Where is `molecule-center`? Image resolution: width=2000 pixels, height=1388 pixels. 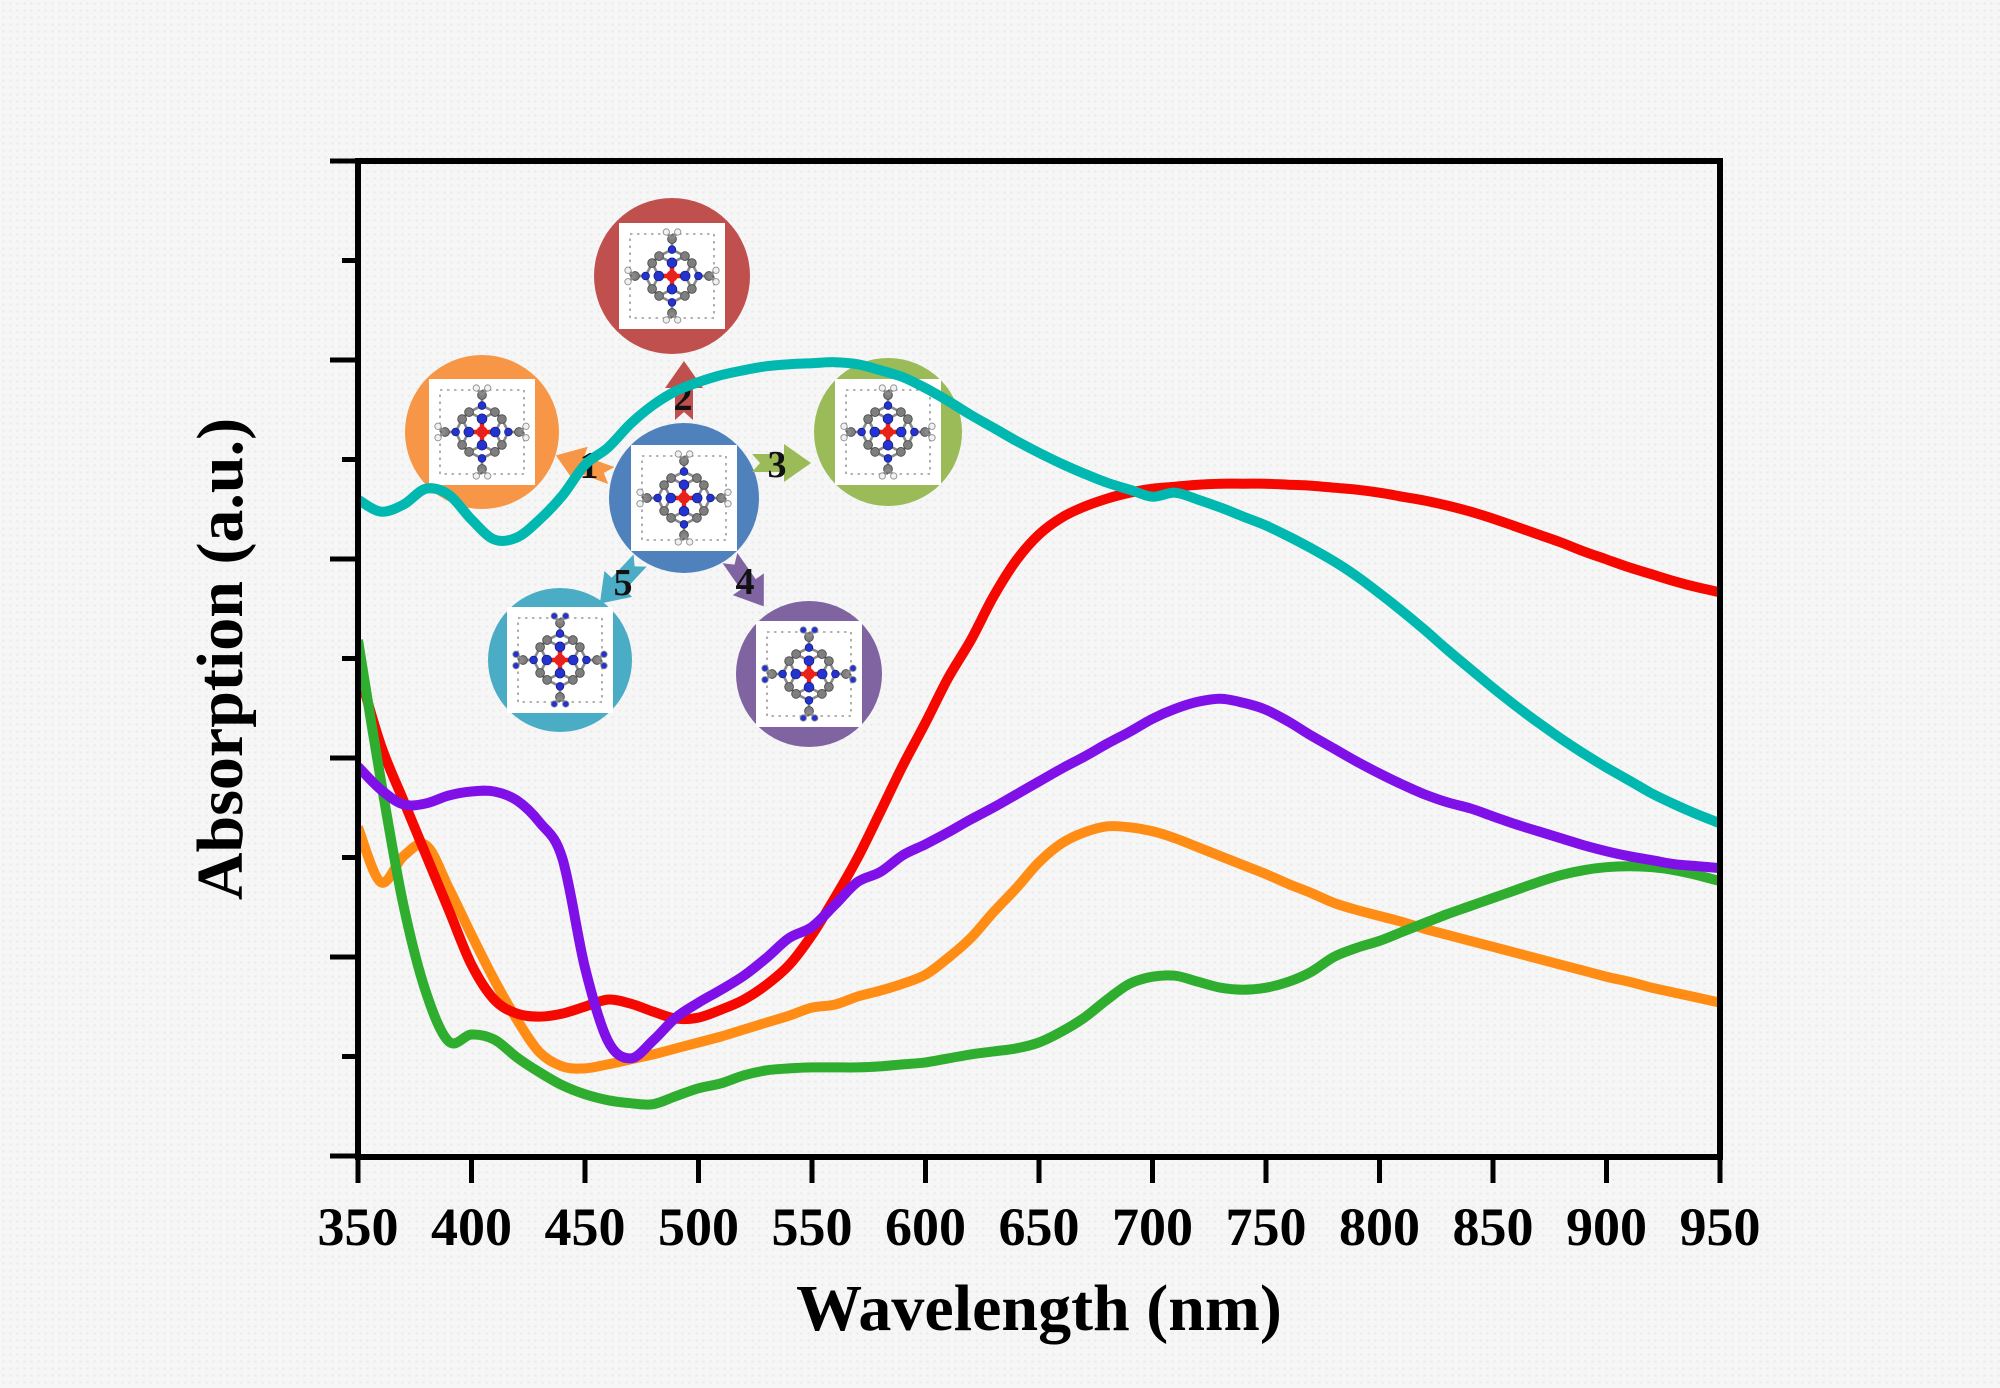
molecule-center is located at coordinates (684, 498).